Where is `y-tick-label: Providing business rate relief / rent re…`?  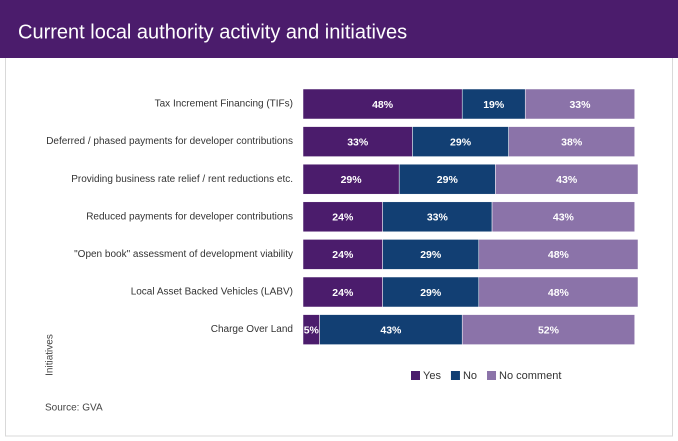 y-tick-label: Providing business rate relief / rent re… is located at coordinates (182, 179).